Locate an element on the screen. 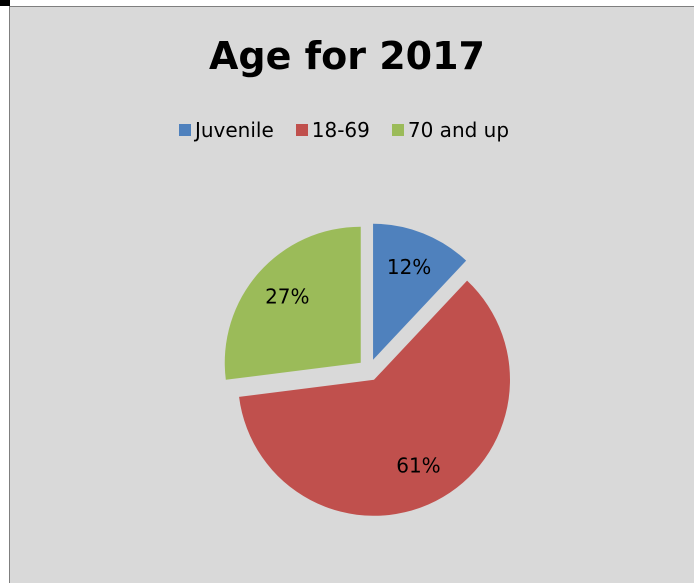 This screenshot has width=694, height=583. legend-item-18-69: 18-69 is located at coordinates (332, 130).